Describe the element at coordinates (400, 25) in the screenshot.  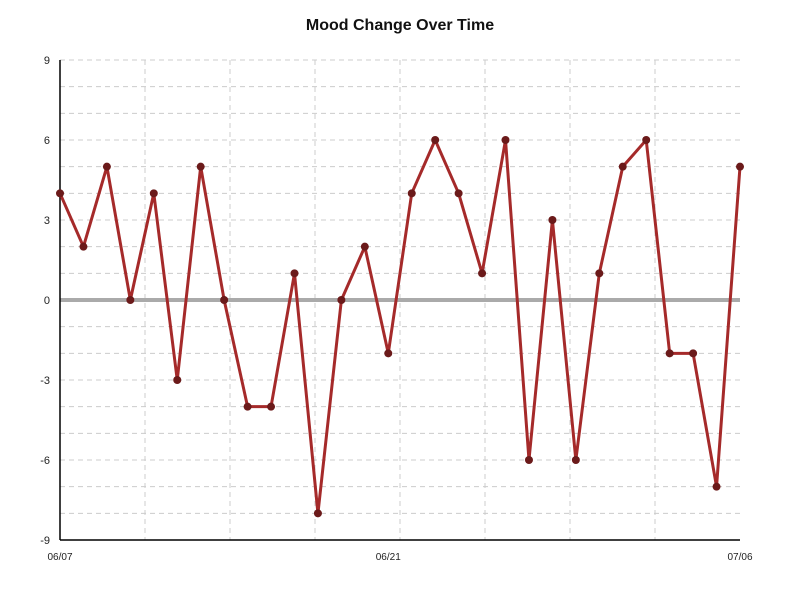
I see `chart-title: Mood Change Over Time` at that location.